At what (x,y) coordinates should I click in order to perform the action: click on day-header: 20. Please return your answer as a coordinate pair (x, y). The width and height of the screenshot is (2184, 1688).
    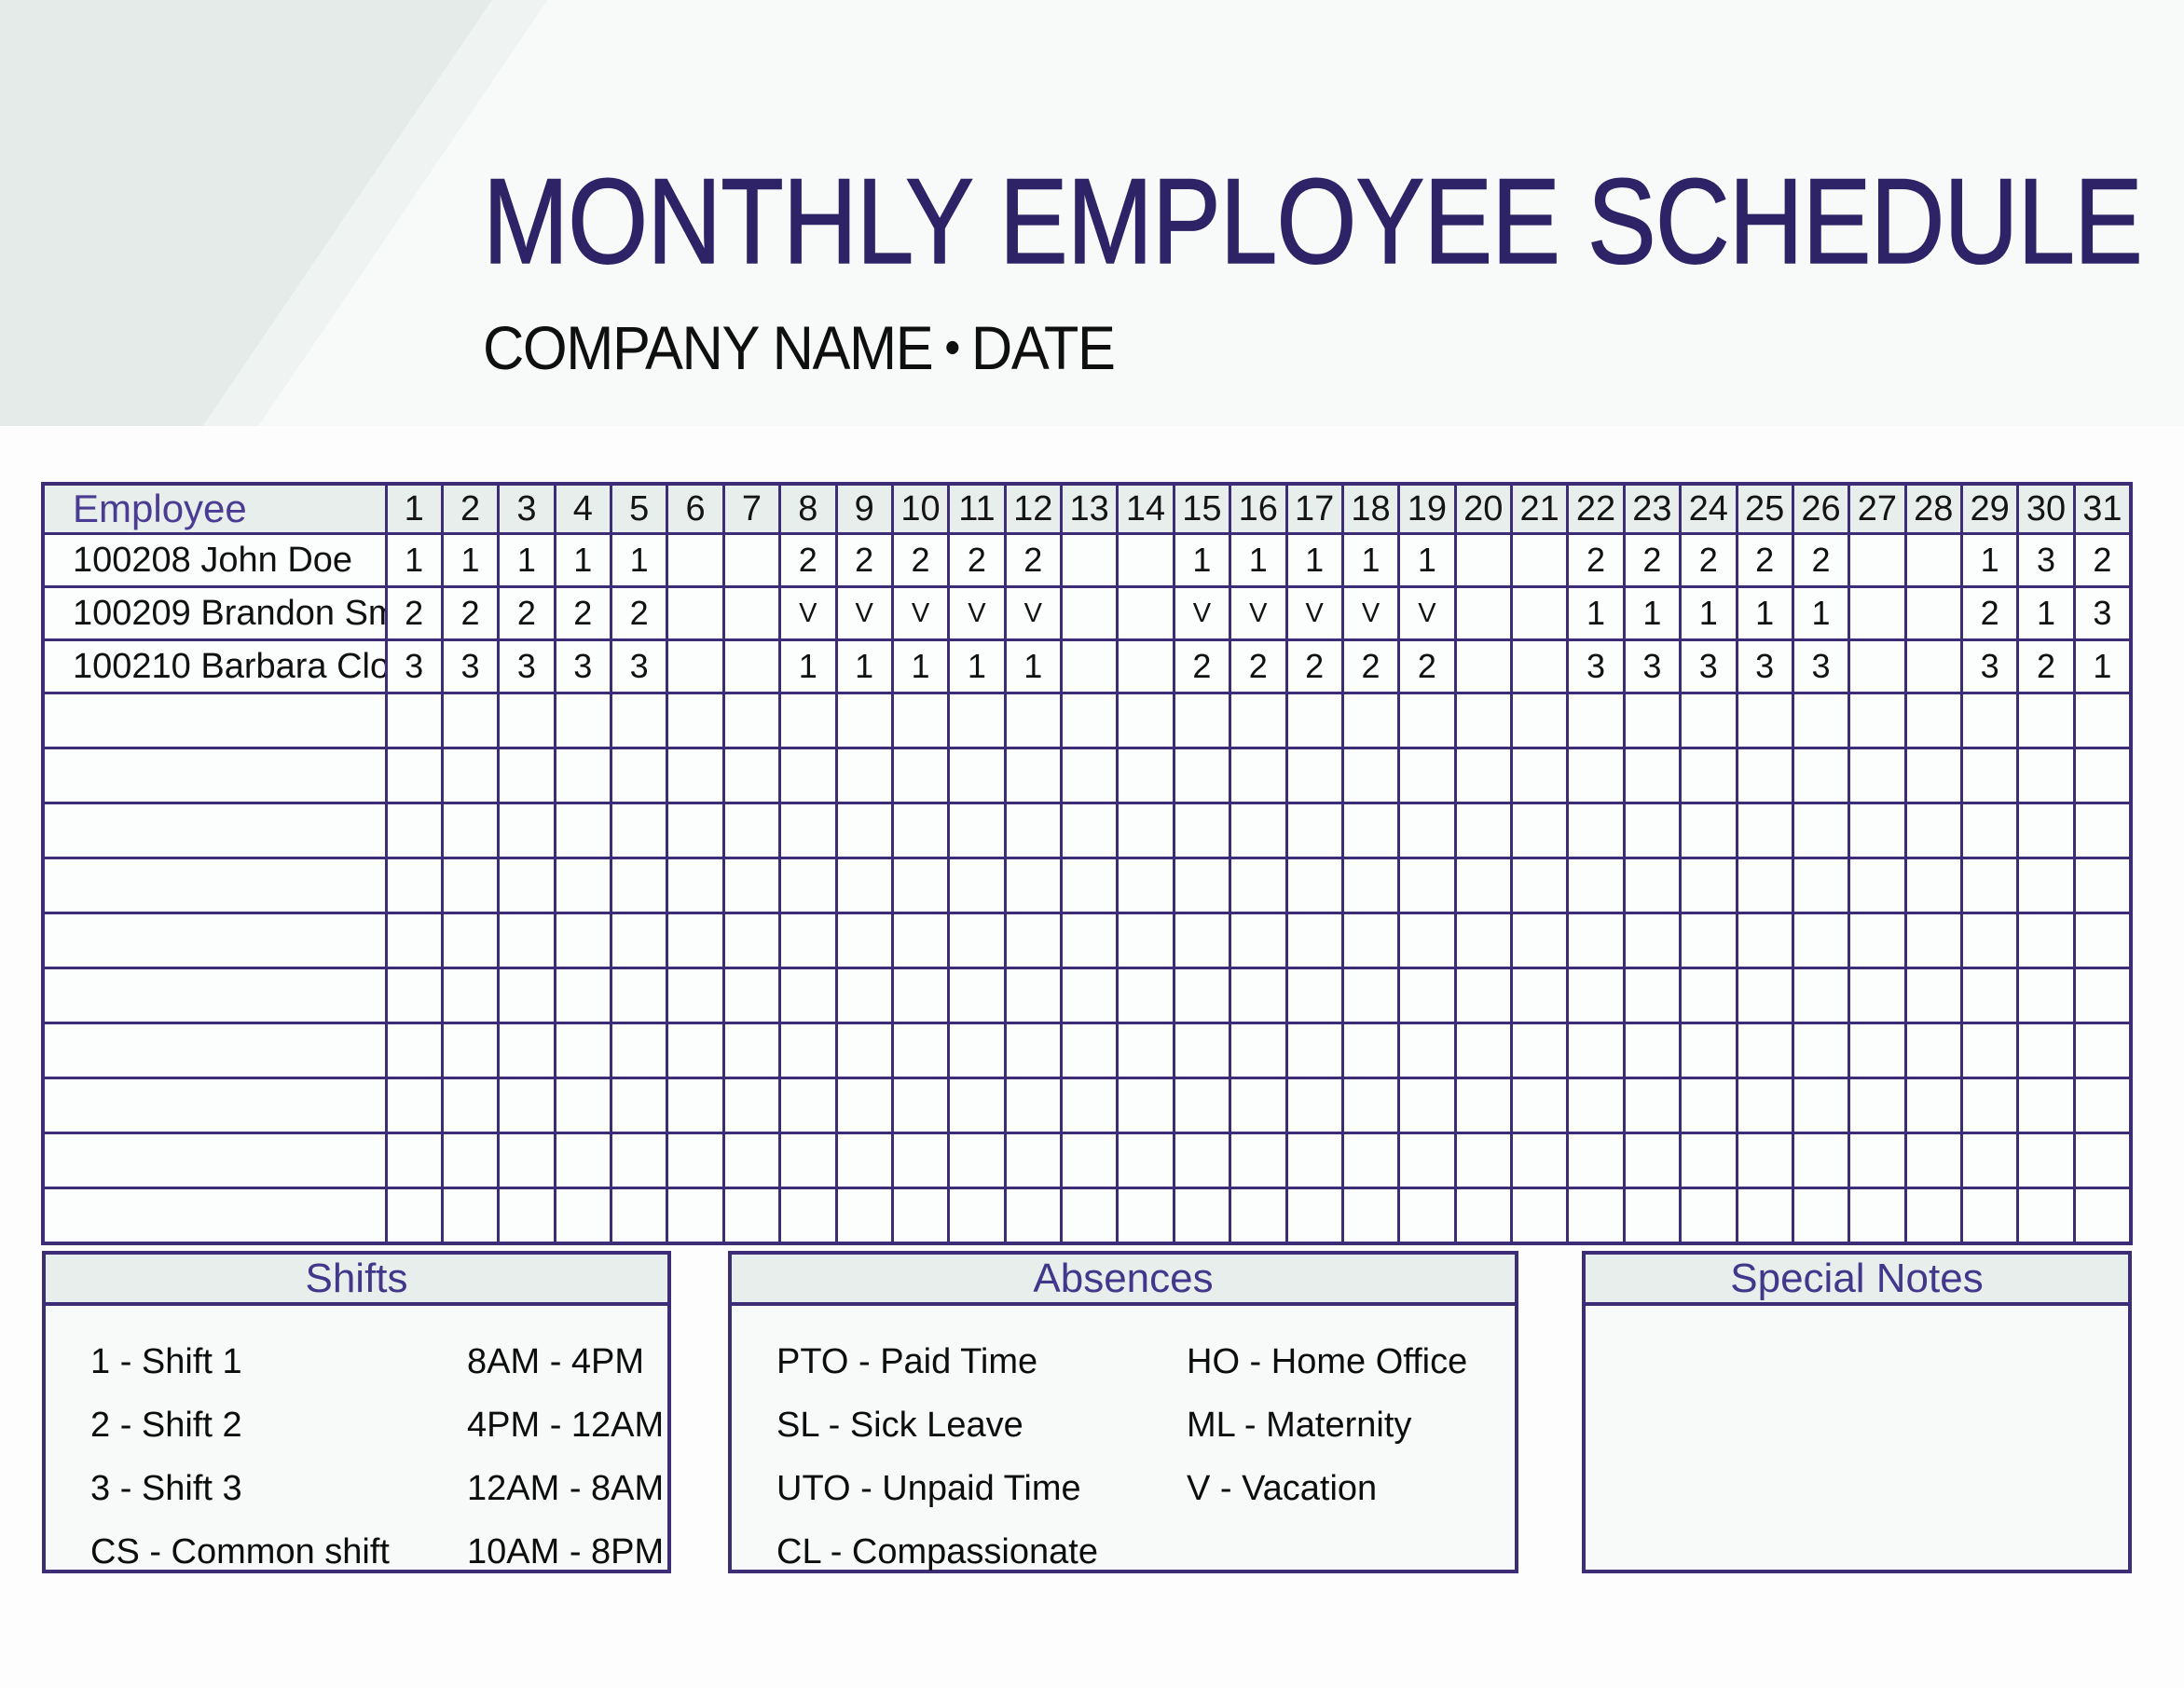
    Looking at the image, I should click on (1483, 508).